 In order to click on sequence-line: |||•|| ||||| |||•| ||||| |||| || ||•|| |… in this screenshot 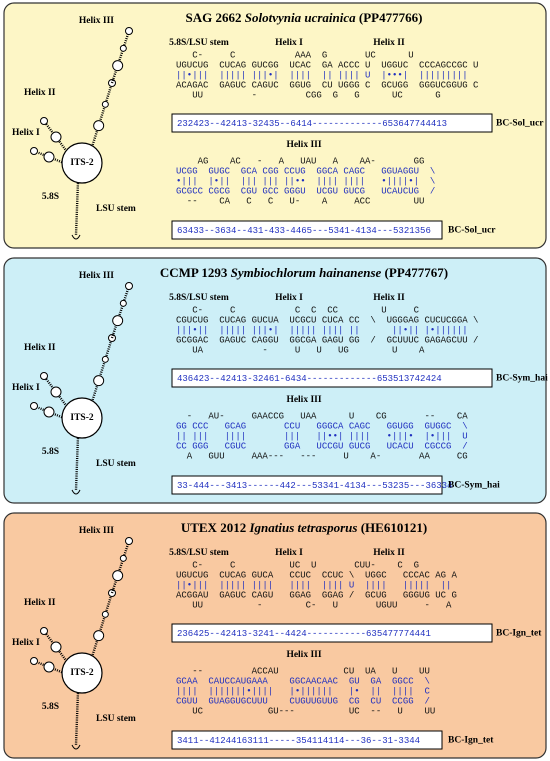, I will do `click(322, 330)`.